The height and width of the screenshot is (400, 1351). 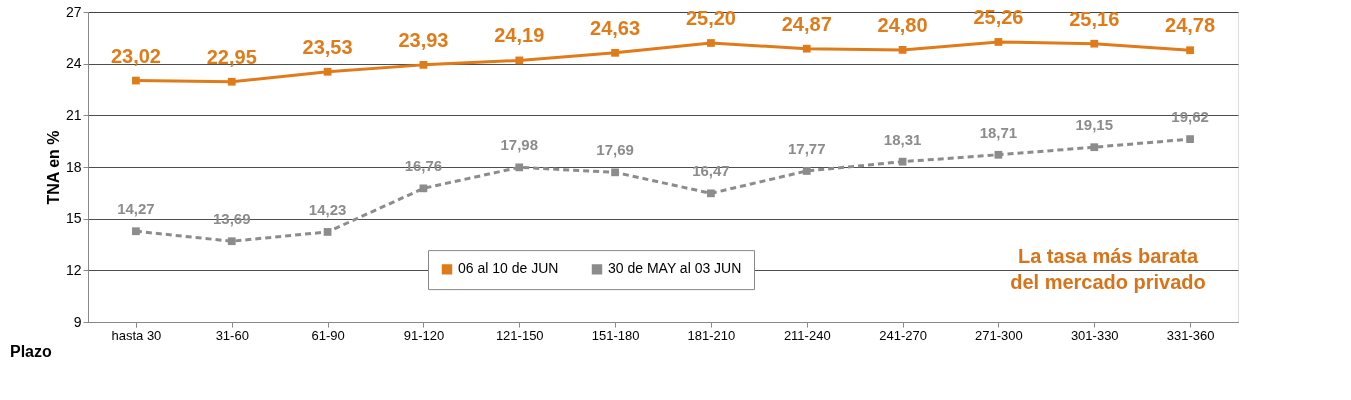 What do you see at coordinates (77, 321) in the screenshot?
I see `y-tick-label: 9` at bounding box center [77, 321].